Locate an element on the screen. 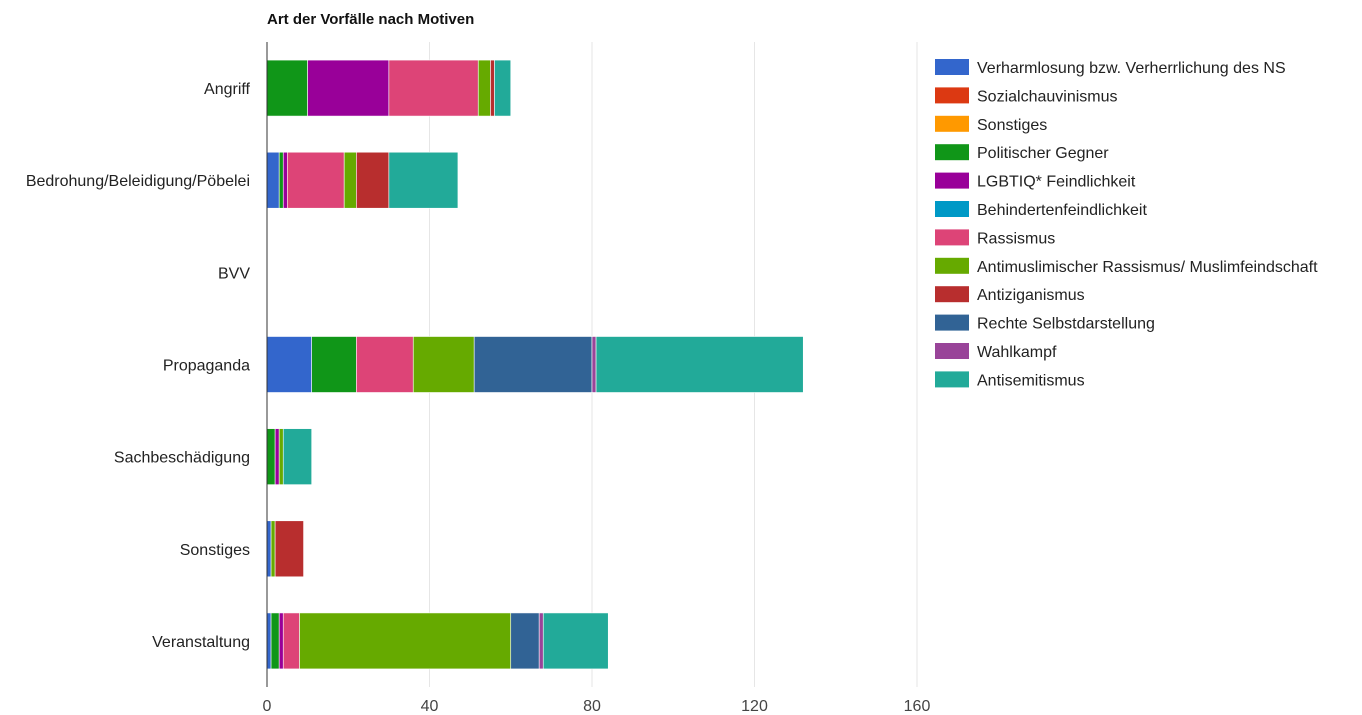 Image resolution: width=1362 pixels, height=715 pixels. legend-item: Verharmlosung bzw. Verherrlichung des NS is located at coordinates (1110, 68).